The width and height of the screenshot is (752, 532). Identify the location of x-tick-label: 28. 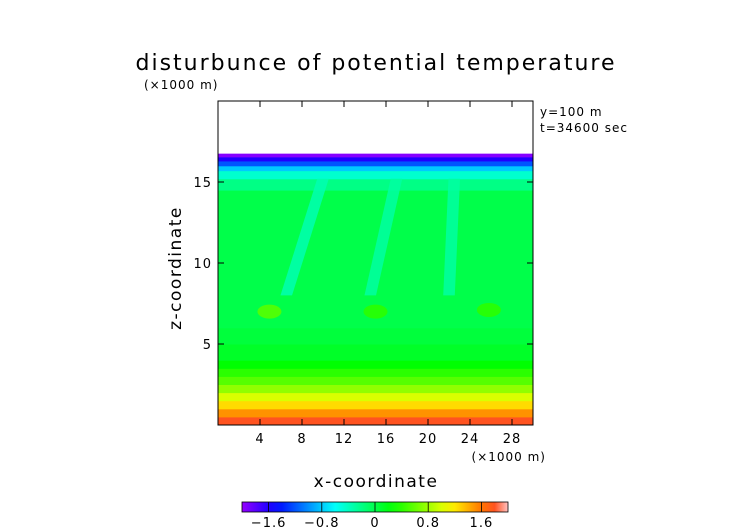
(512, 439).